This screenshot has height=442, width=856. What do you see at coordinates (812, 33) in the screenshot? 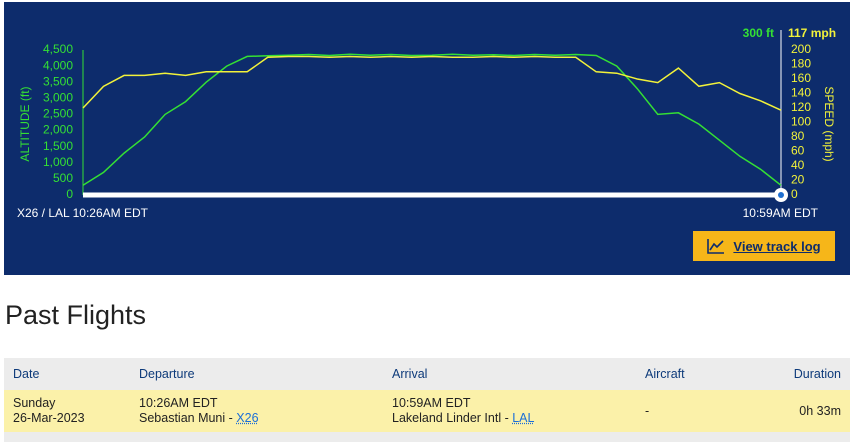
I see `current-speed: 117 mph` at bounding box center [812, 33].